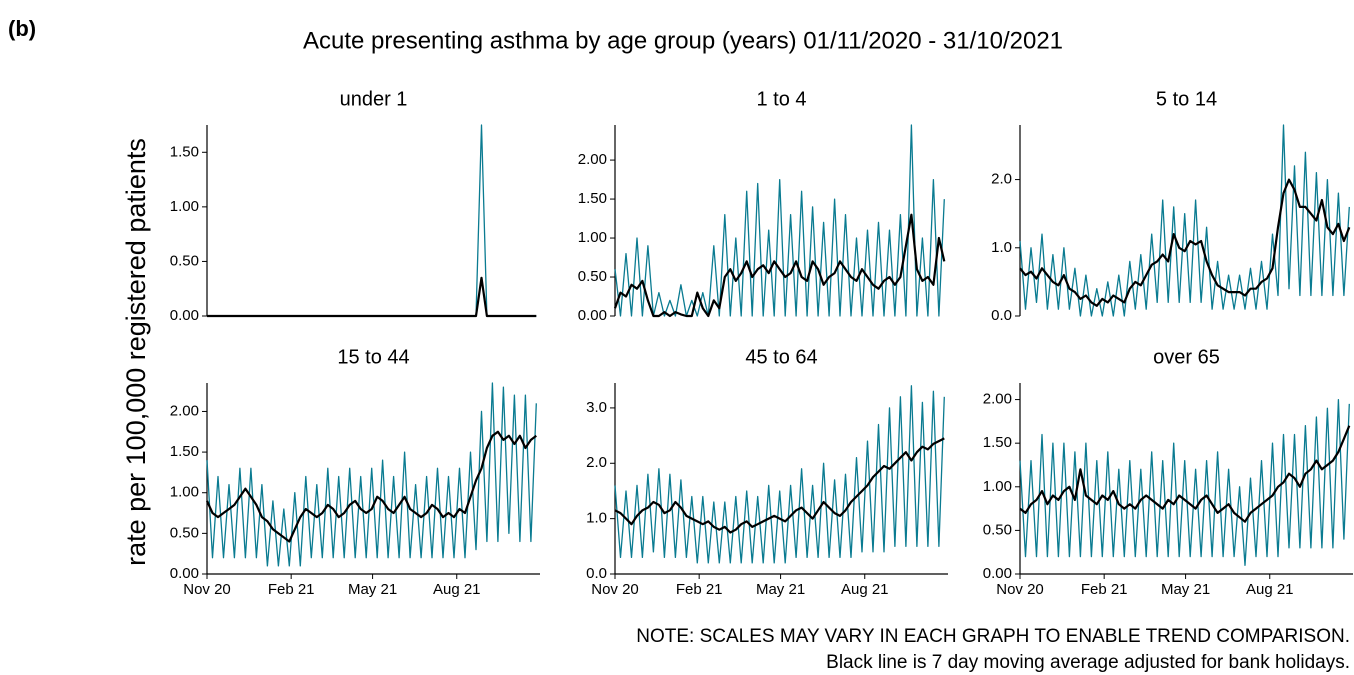 The width and height of the screenshot is (1354, 675). What do you see at coordinates (1186, 99) in the screenshot?
I see `panel-title: 5 to 14` at bounding box center [1186, 99].